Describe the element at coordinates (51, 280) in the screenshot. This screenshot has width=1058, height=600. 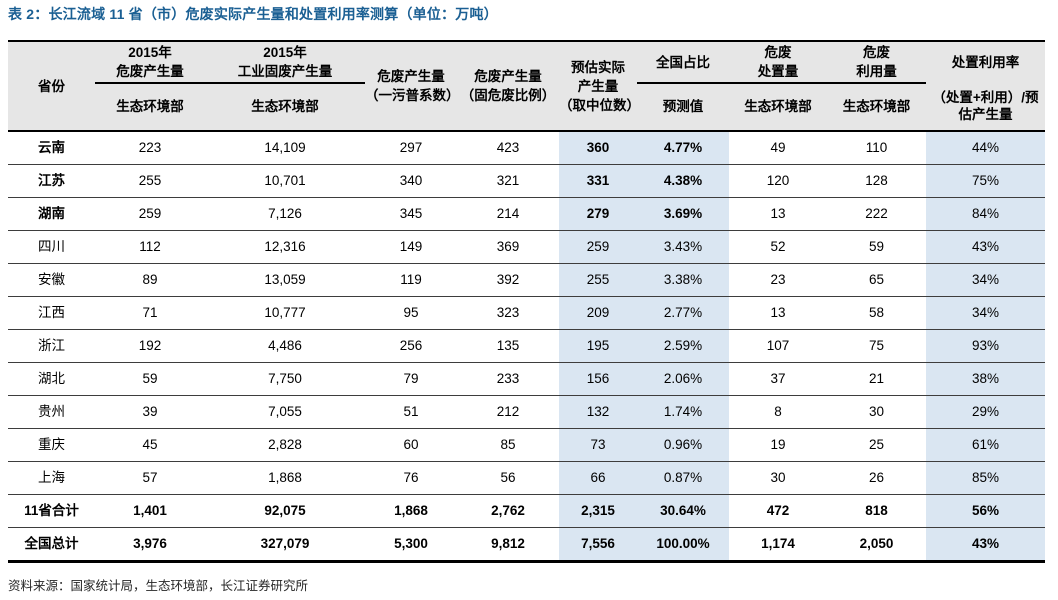
I see `province-cell: 安徽` at that location.